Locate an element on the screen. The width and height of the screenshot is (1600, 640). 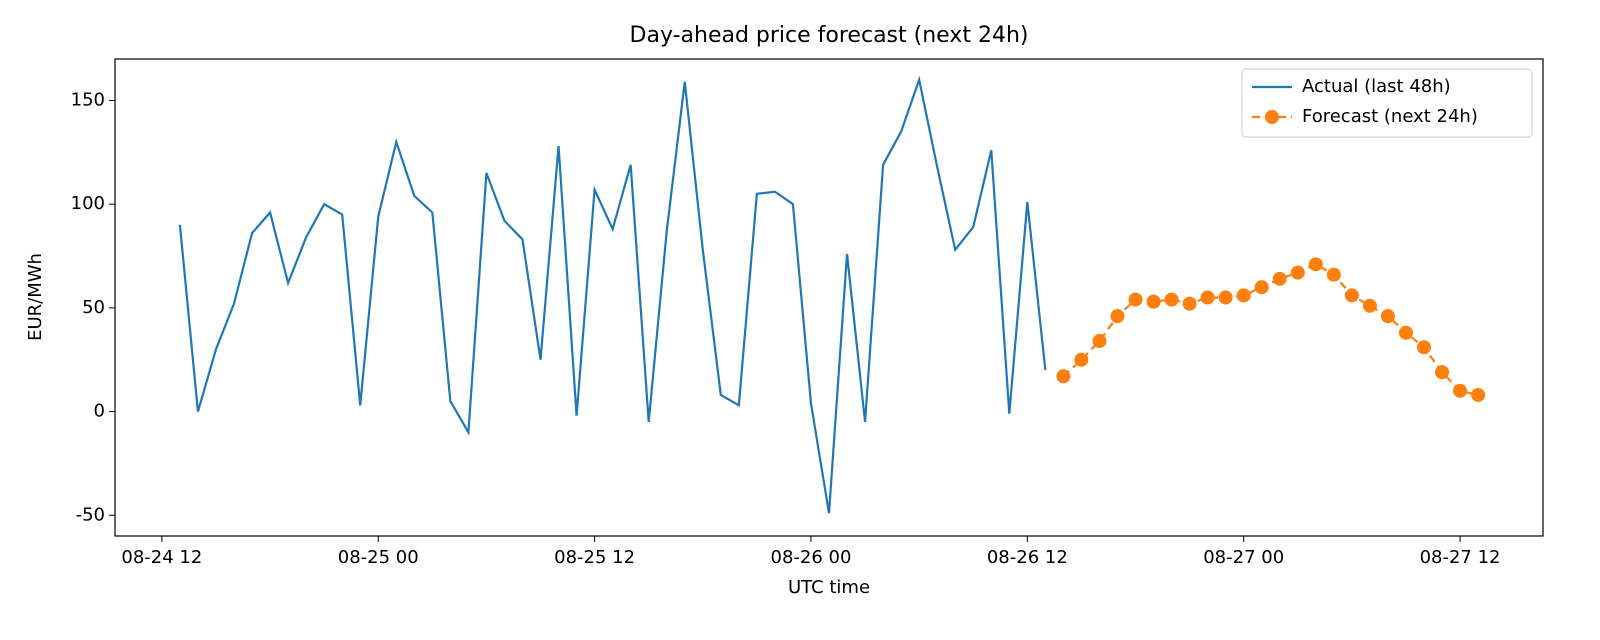
x-tick-label: 08-27 12 is located at coordinates (1460, 557).